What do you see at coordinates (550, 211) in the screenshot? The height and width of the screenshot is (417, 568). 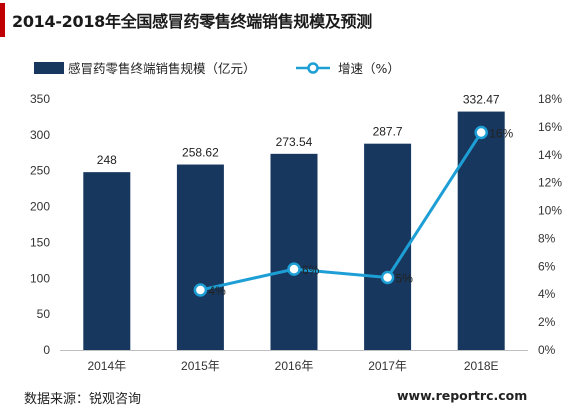 I see `y-right-tick-label: 10%` at bounding box center [550, 211].